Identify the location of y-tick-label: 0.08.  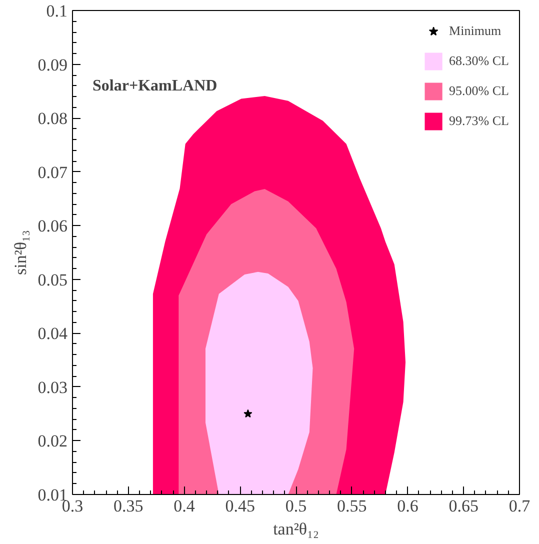
(53, 118).